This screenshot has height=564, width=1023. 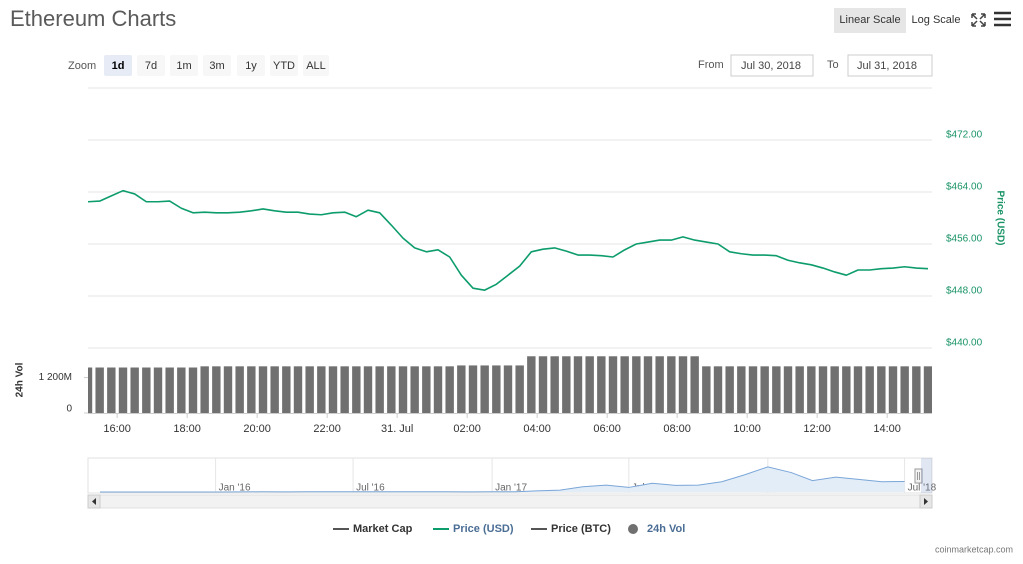 I want to click on page-title: Ethereum Charts, so click(x=93, y=18).